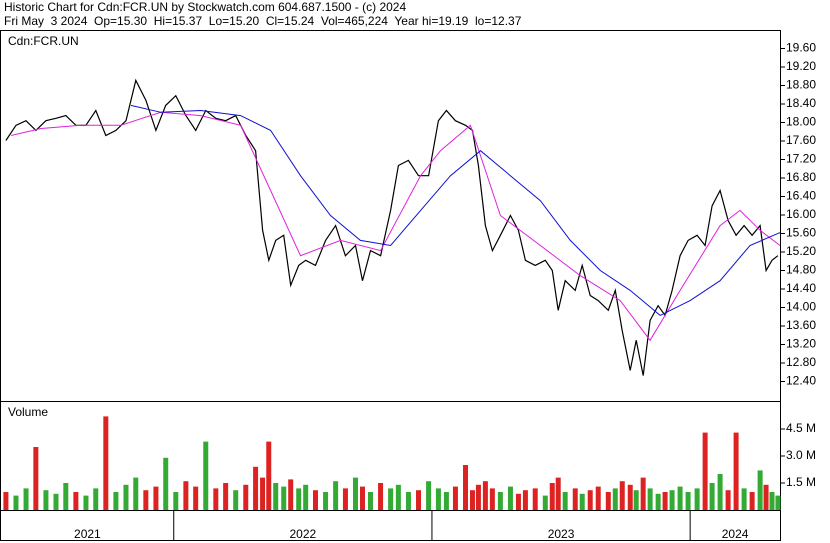  Describe the element at coordinates (87, 534) in the screenshot. I see `x-tick-label: 2021` at that location.